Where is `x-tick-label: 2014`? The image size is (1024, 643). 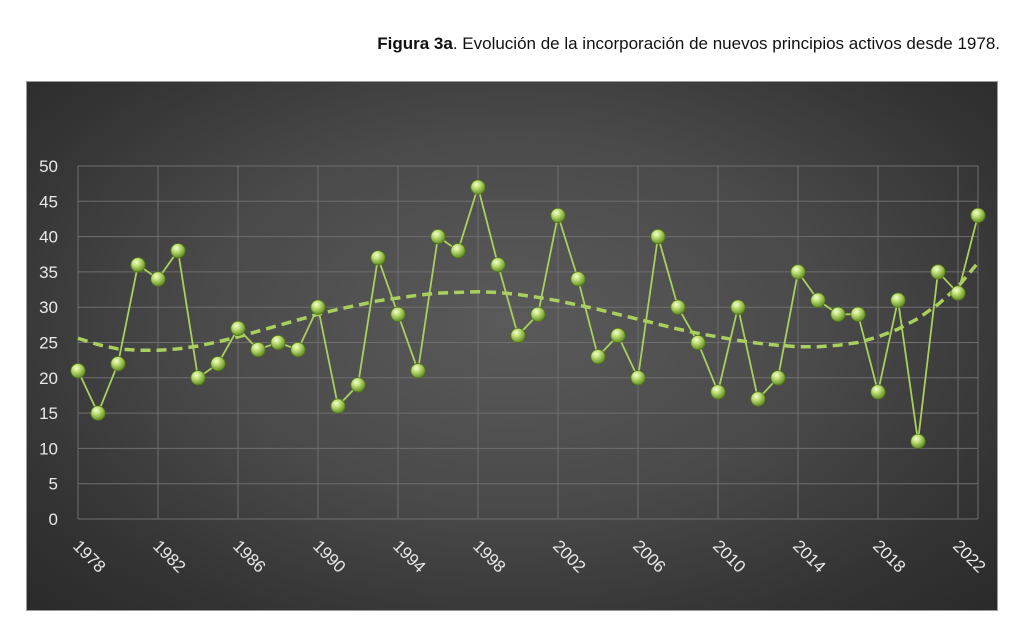
x-tick-label: 2014 is located at coordinates (809, 556).